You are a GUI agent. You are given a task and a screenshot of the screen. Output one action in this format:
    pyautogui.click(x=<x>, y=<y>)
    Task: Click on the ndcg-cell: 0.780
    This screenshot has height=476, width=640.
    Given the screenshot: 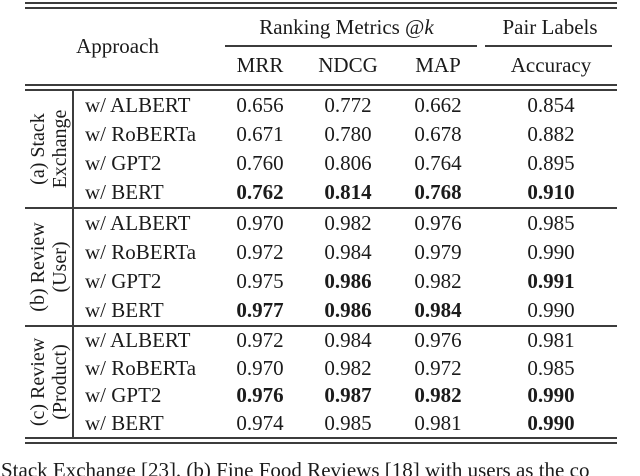 What is the action you would take?
    pyautogui.click(x=348, y=134)
    